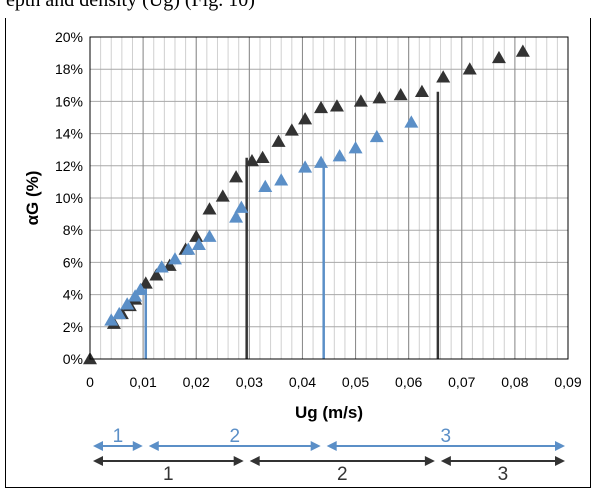  Describe the element at coordinates (69, 134) in the screenshot. I see `y-tick-label: 14%` at that location.